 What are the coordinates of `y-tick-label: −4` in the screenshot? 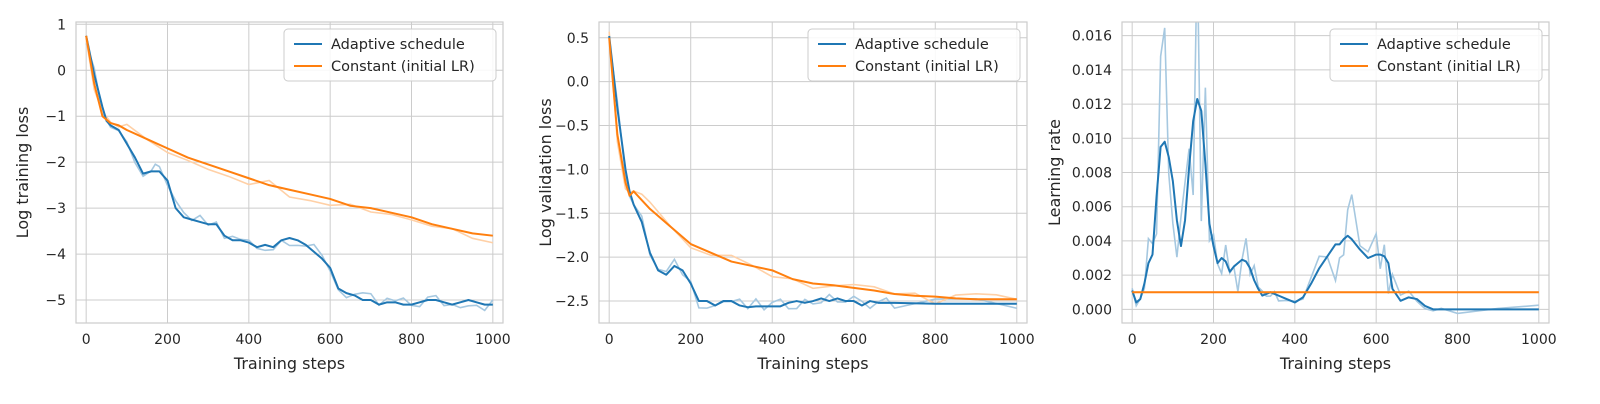 It's located at (55, 255).